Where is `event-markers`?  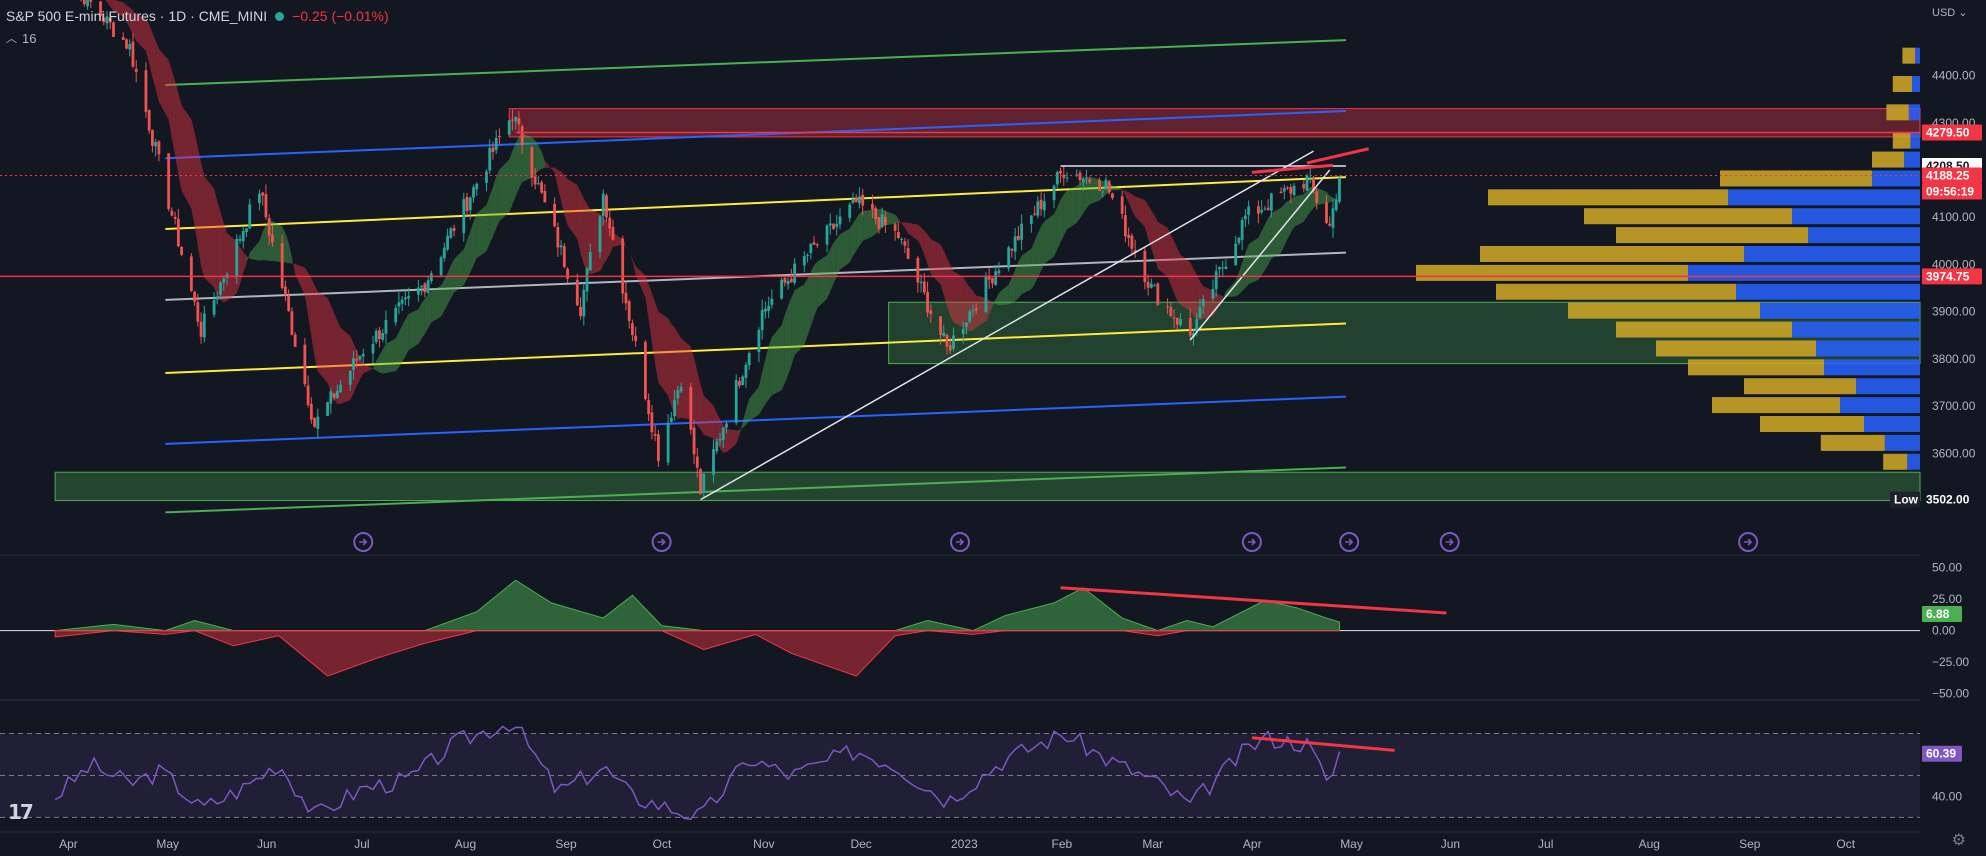
event-markers is located at coordinates (1056, 542).